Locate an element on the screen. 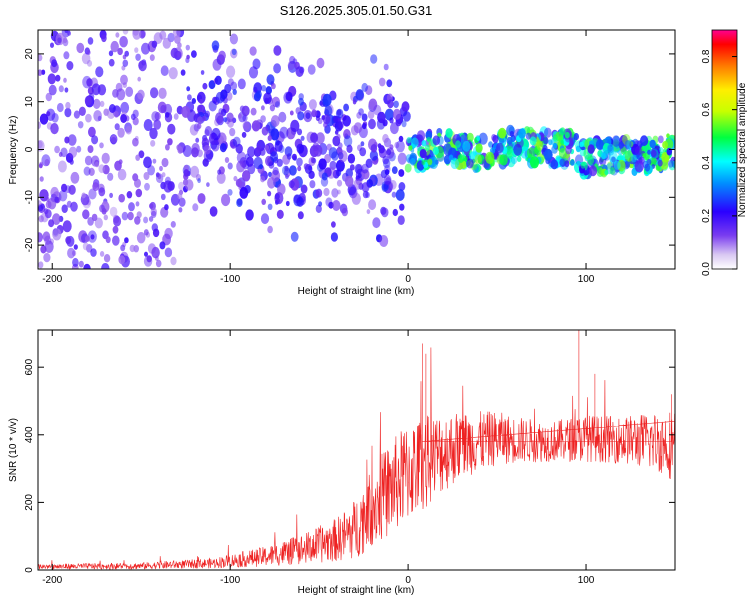 This screenshot has width=750, height=600. spectrogram-ytick-label: 20 is located at coordinates (29, 54).